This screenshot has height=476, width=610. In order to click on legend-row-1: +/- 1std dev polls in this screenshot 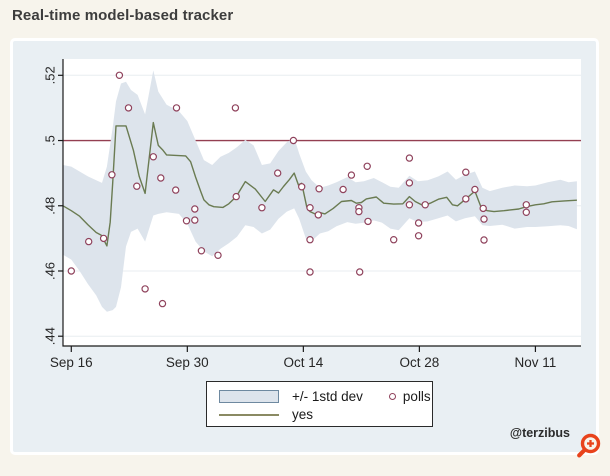, I will do `click(325, 396)`.